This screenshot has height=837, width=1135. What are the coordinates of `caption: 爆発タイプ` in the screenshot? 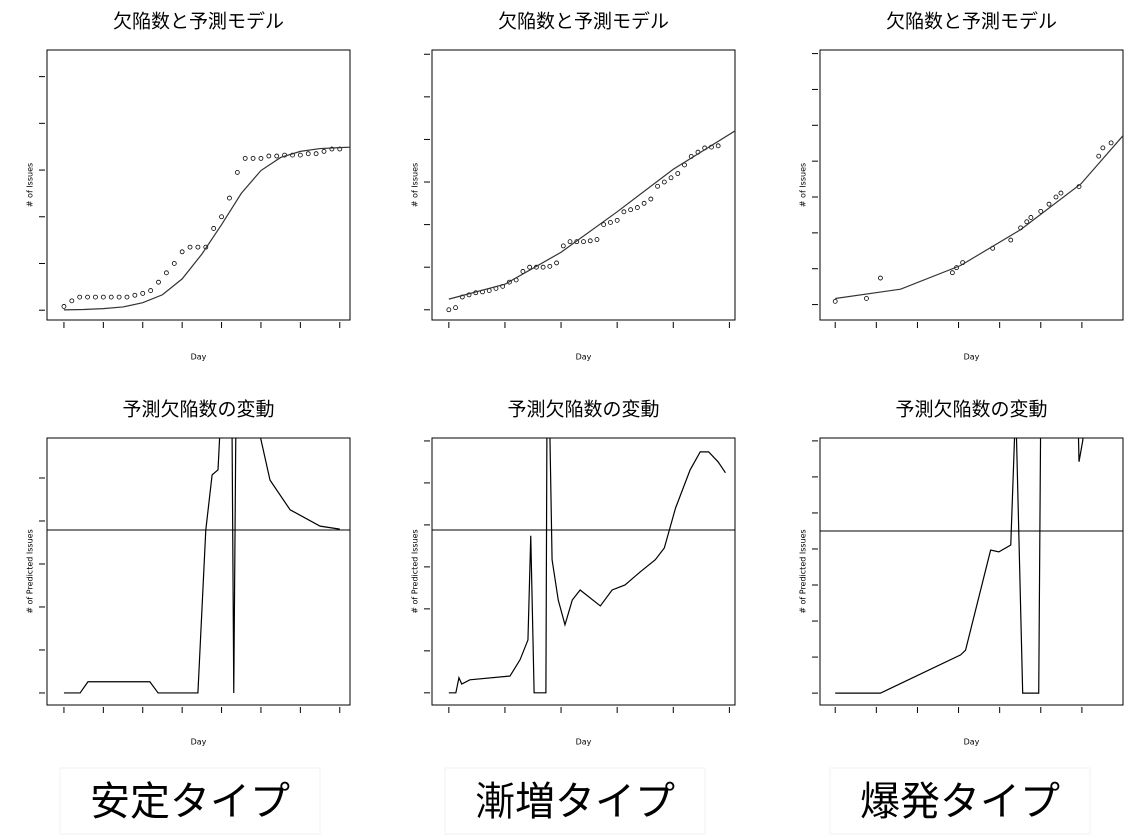 It's located at (960, 802).